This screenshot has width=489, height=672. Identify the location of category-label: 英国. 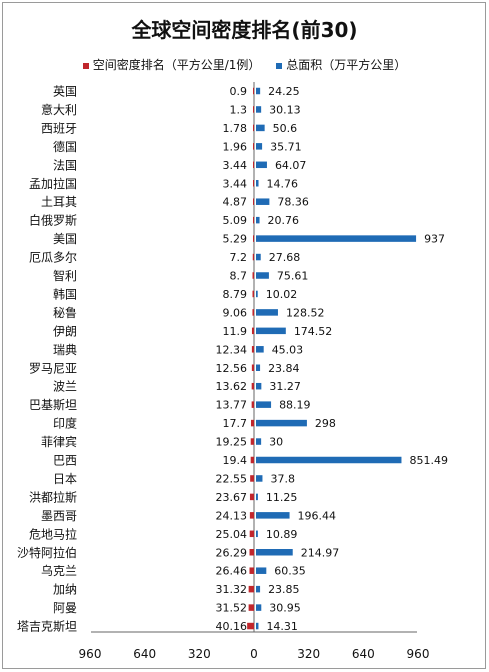
(65, 92).